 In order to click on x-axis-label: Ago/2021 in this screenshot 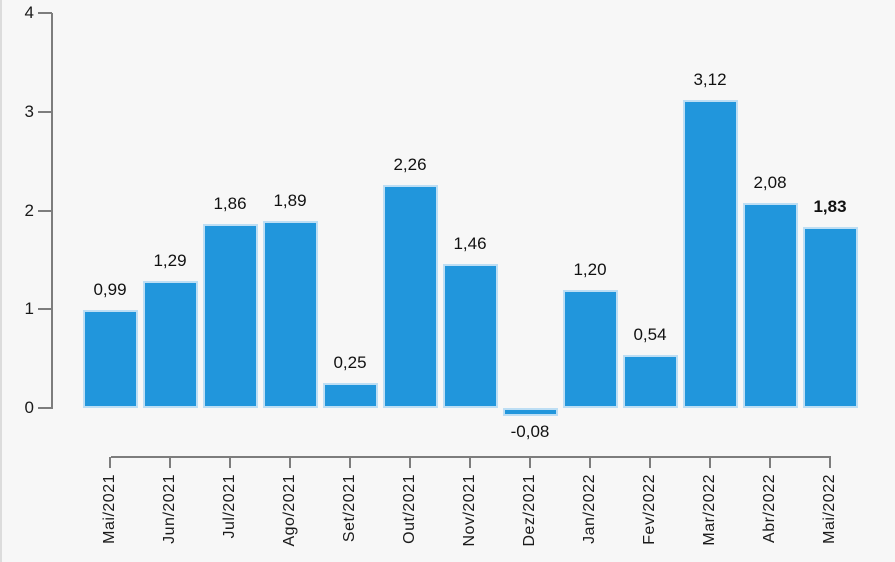, I will do `click(289, 510)`.